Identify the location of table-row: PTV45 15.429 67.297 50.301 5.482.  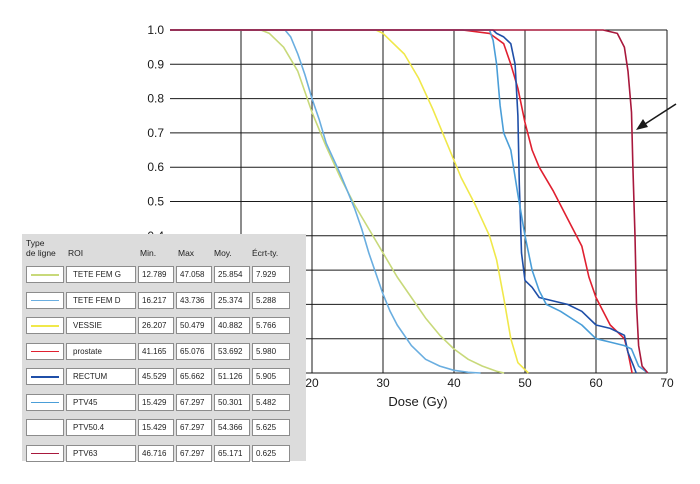
(164, 403).